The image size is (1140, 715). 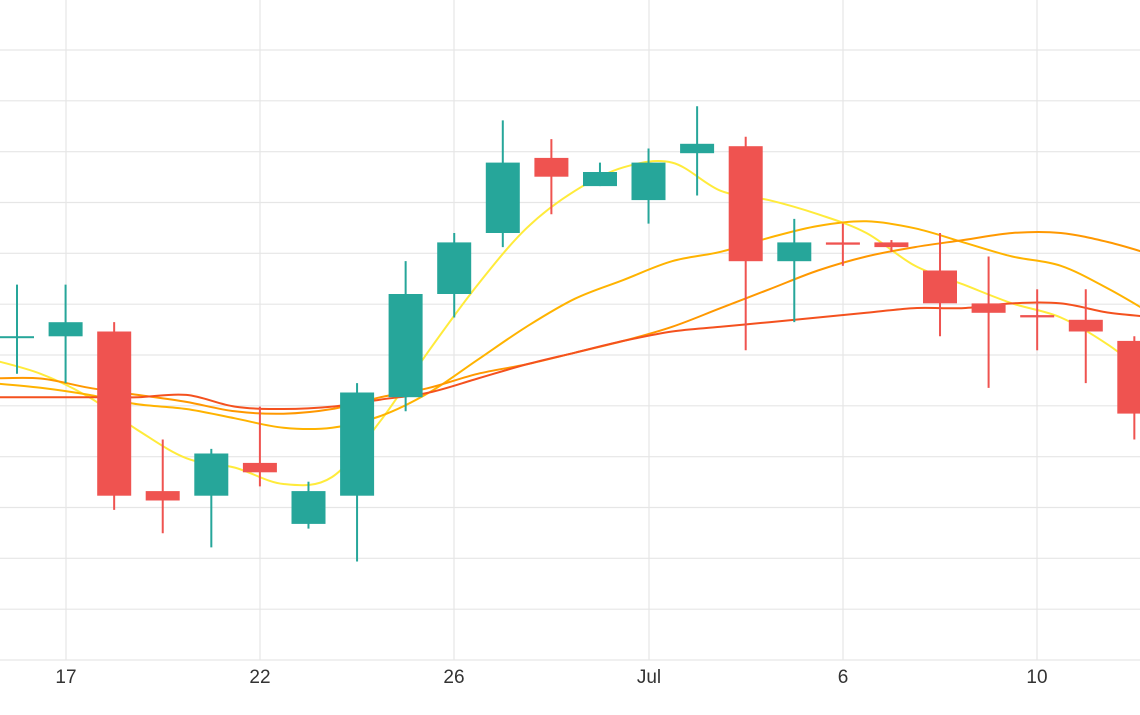 What do you see at coordinates (1036, 677) in the screenshot?
I see `x-tick-label: 10` at bounding box center [1036, 677].